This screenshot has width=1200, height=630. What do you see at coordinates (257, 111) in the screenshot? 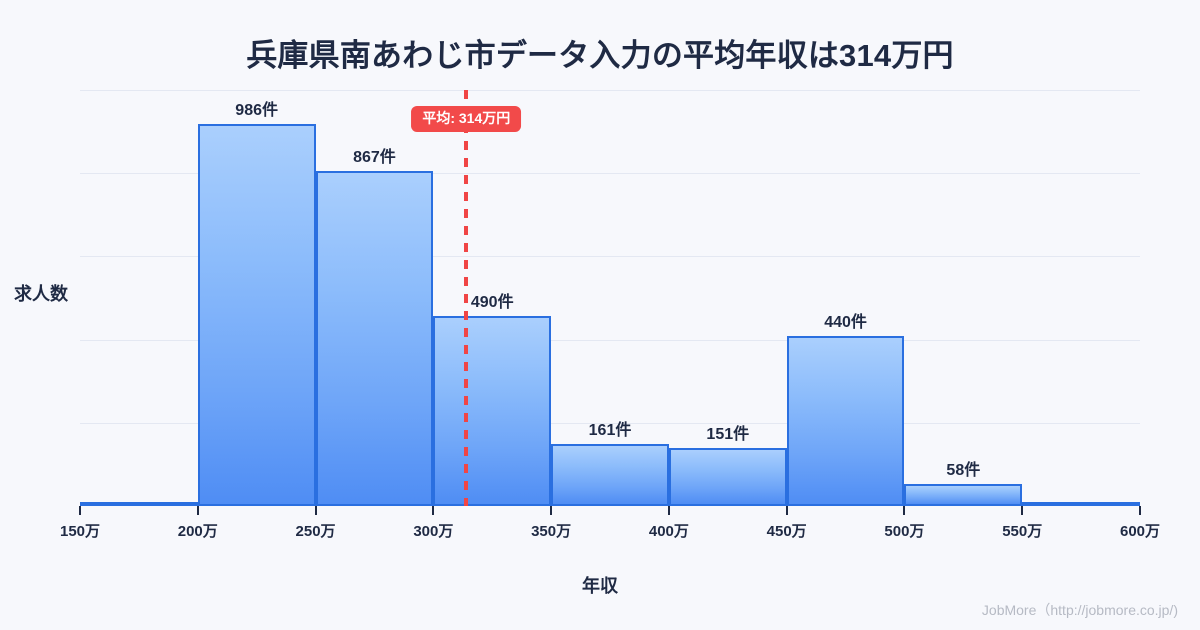
I see `bar-value-label: 986件` at bounding box center [257, 111].